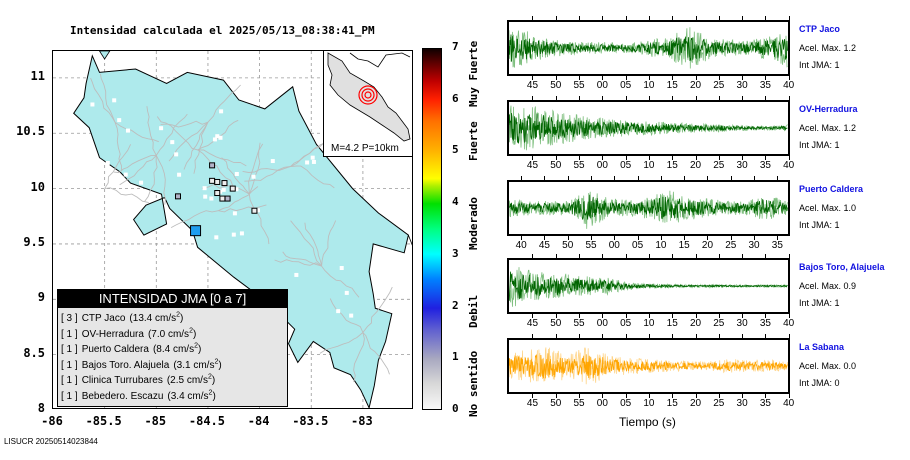 This screenshot has height=460, width=910. Describe the element at coordinates (153, 318) in the screenshot. I see `legend-acceleration: (13.4 cm/s` at that location.